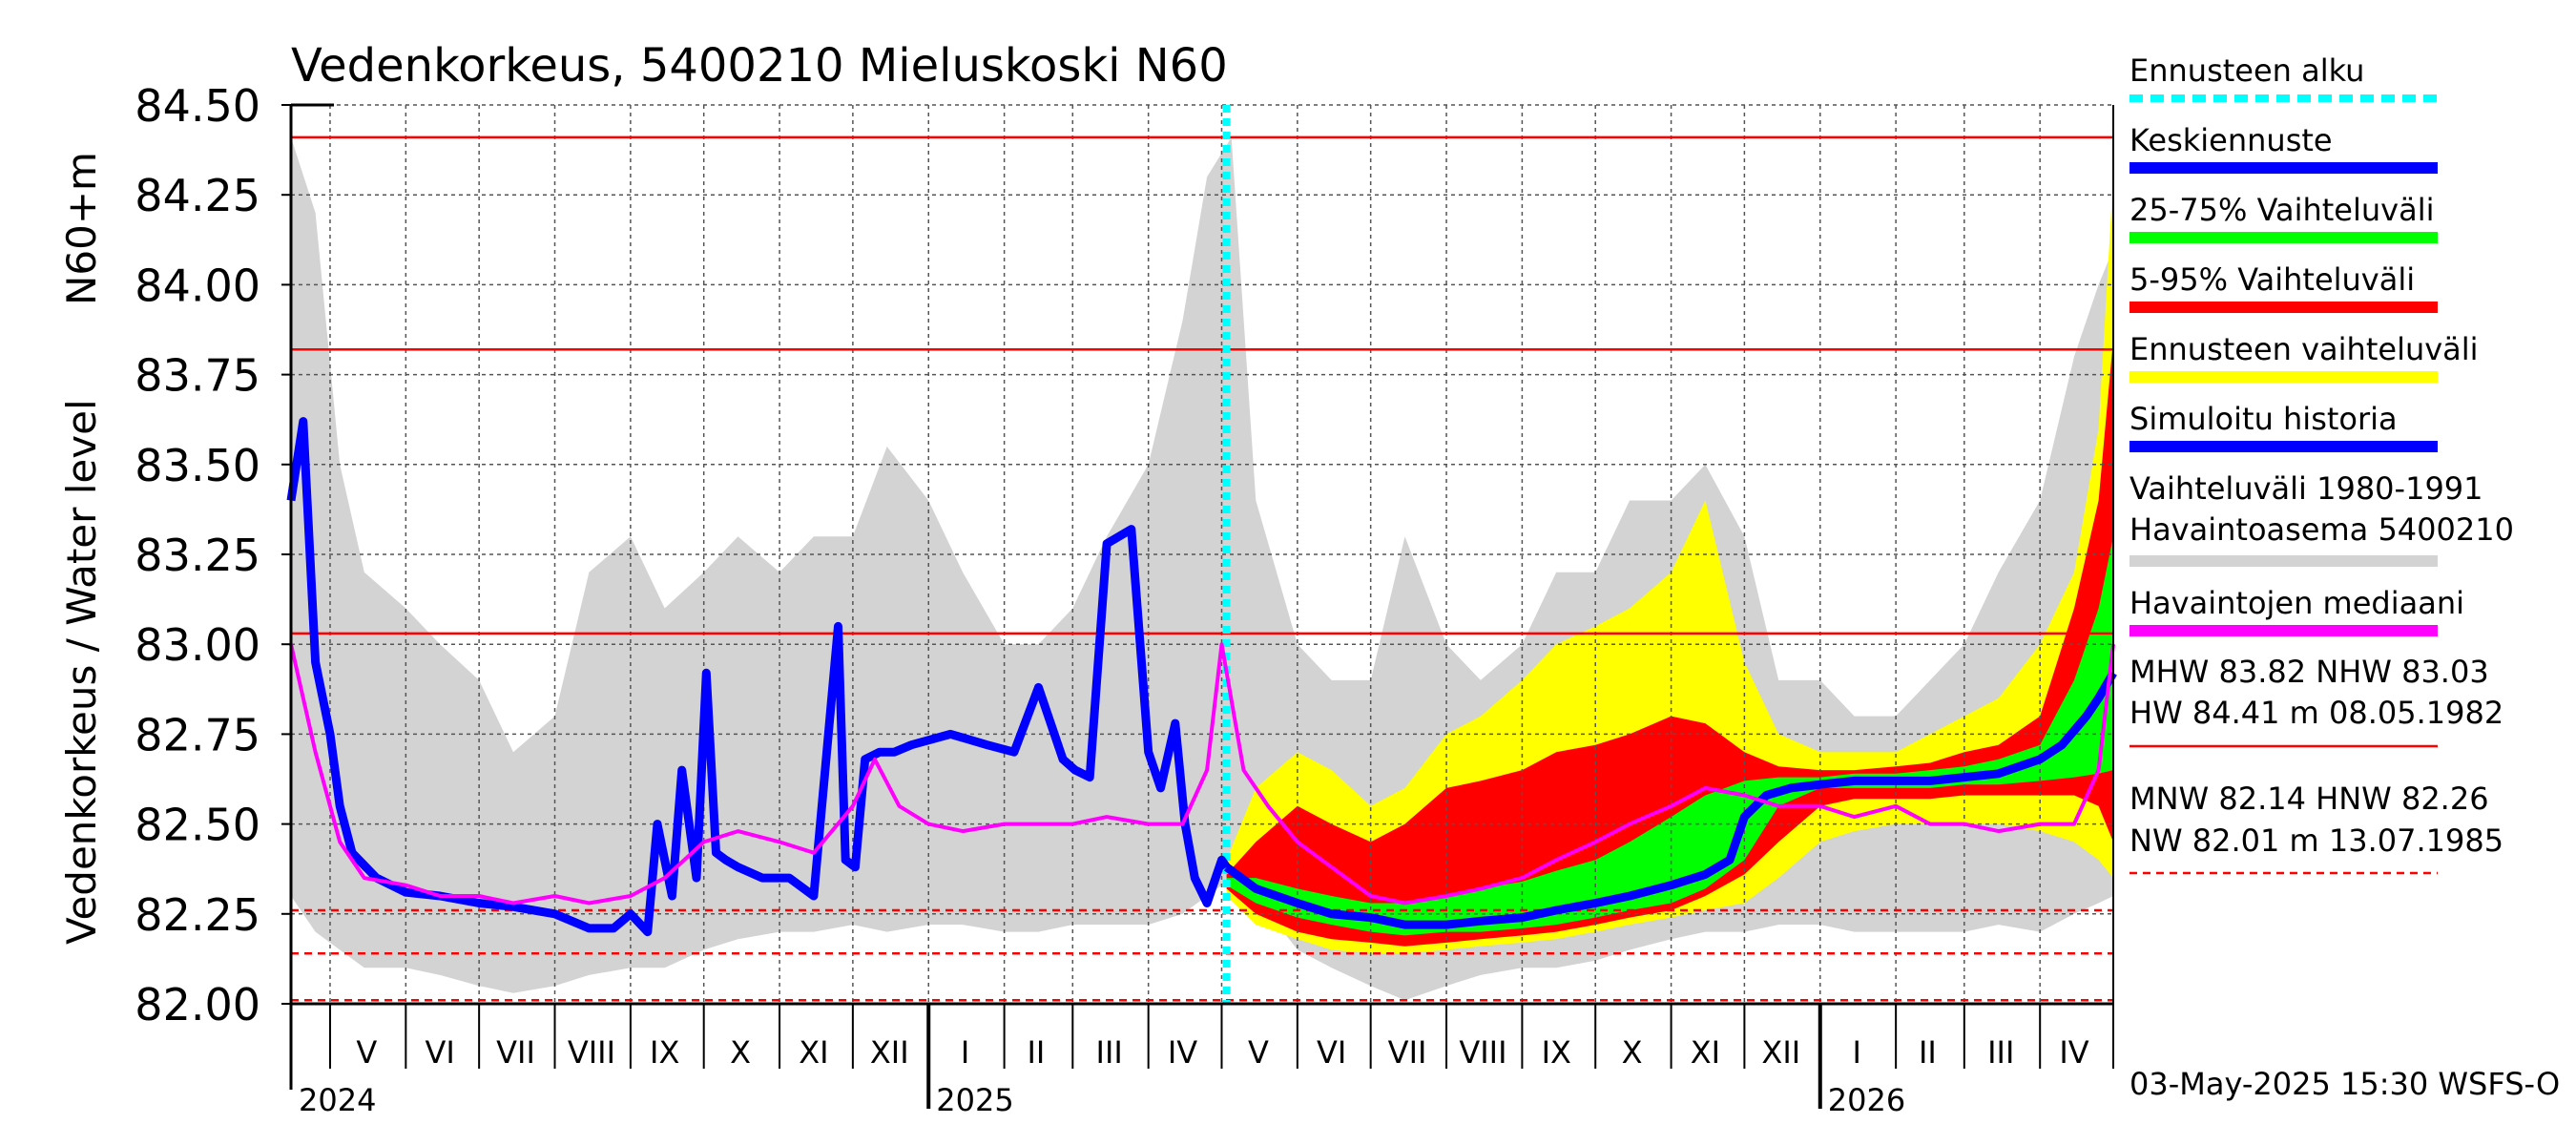 This screenshot has height=1145, width=2576. I want to click on stats-text-2: MNW 82.14 HNW 82.26, so click(2309, 799).